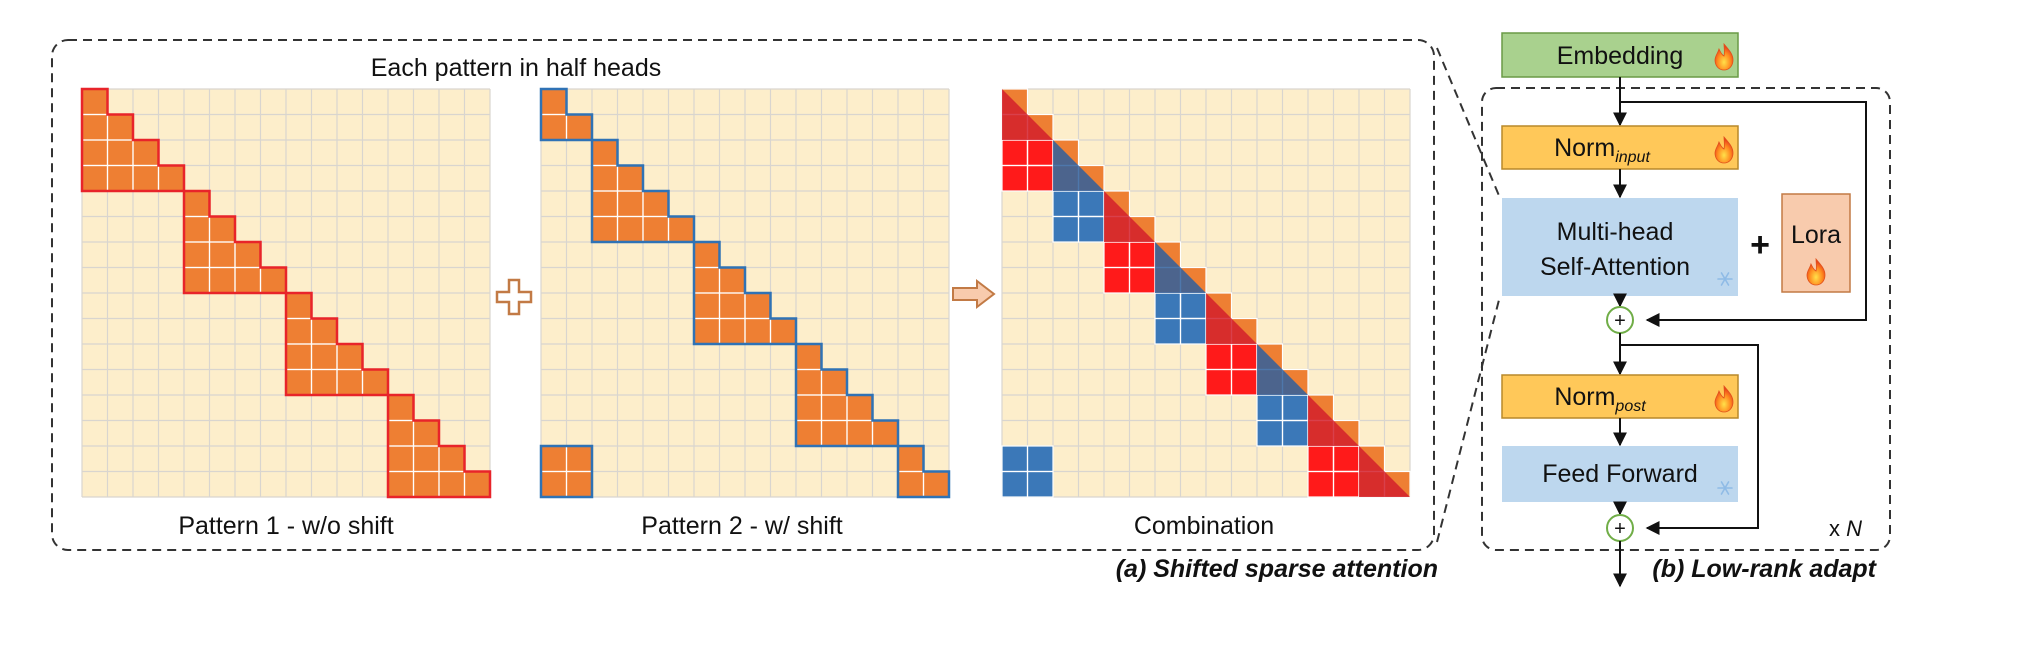 The image size is (2021, 656). I want to click on panel-b-caption: (b) Low-rank adapt, so click(1764, 569).